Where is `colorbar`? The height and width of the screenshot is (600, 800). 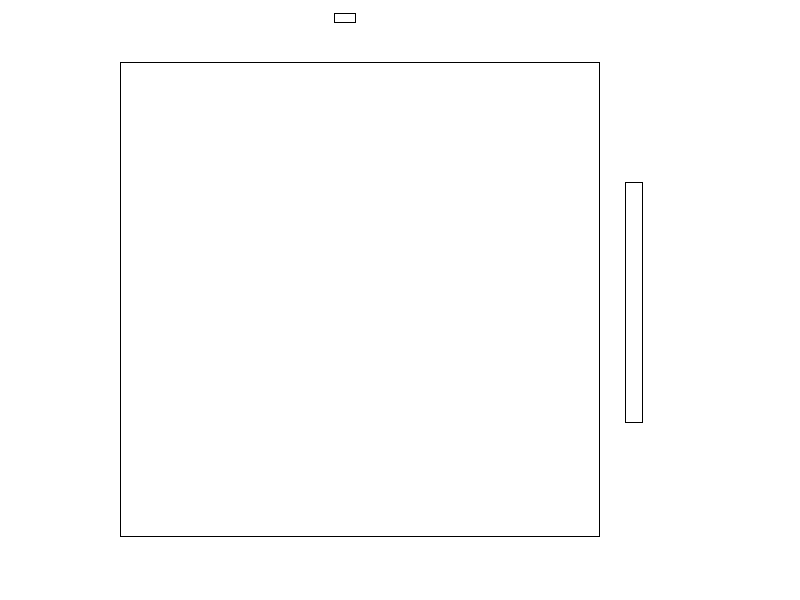
colorbar is located at coordinates (634, 302).